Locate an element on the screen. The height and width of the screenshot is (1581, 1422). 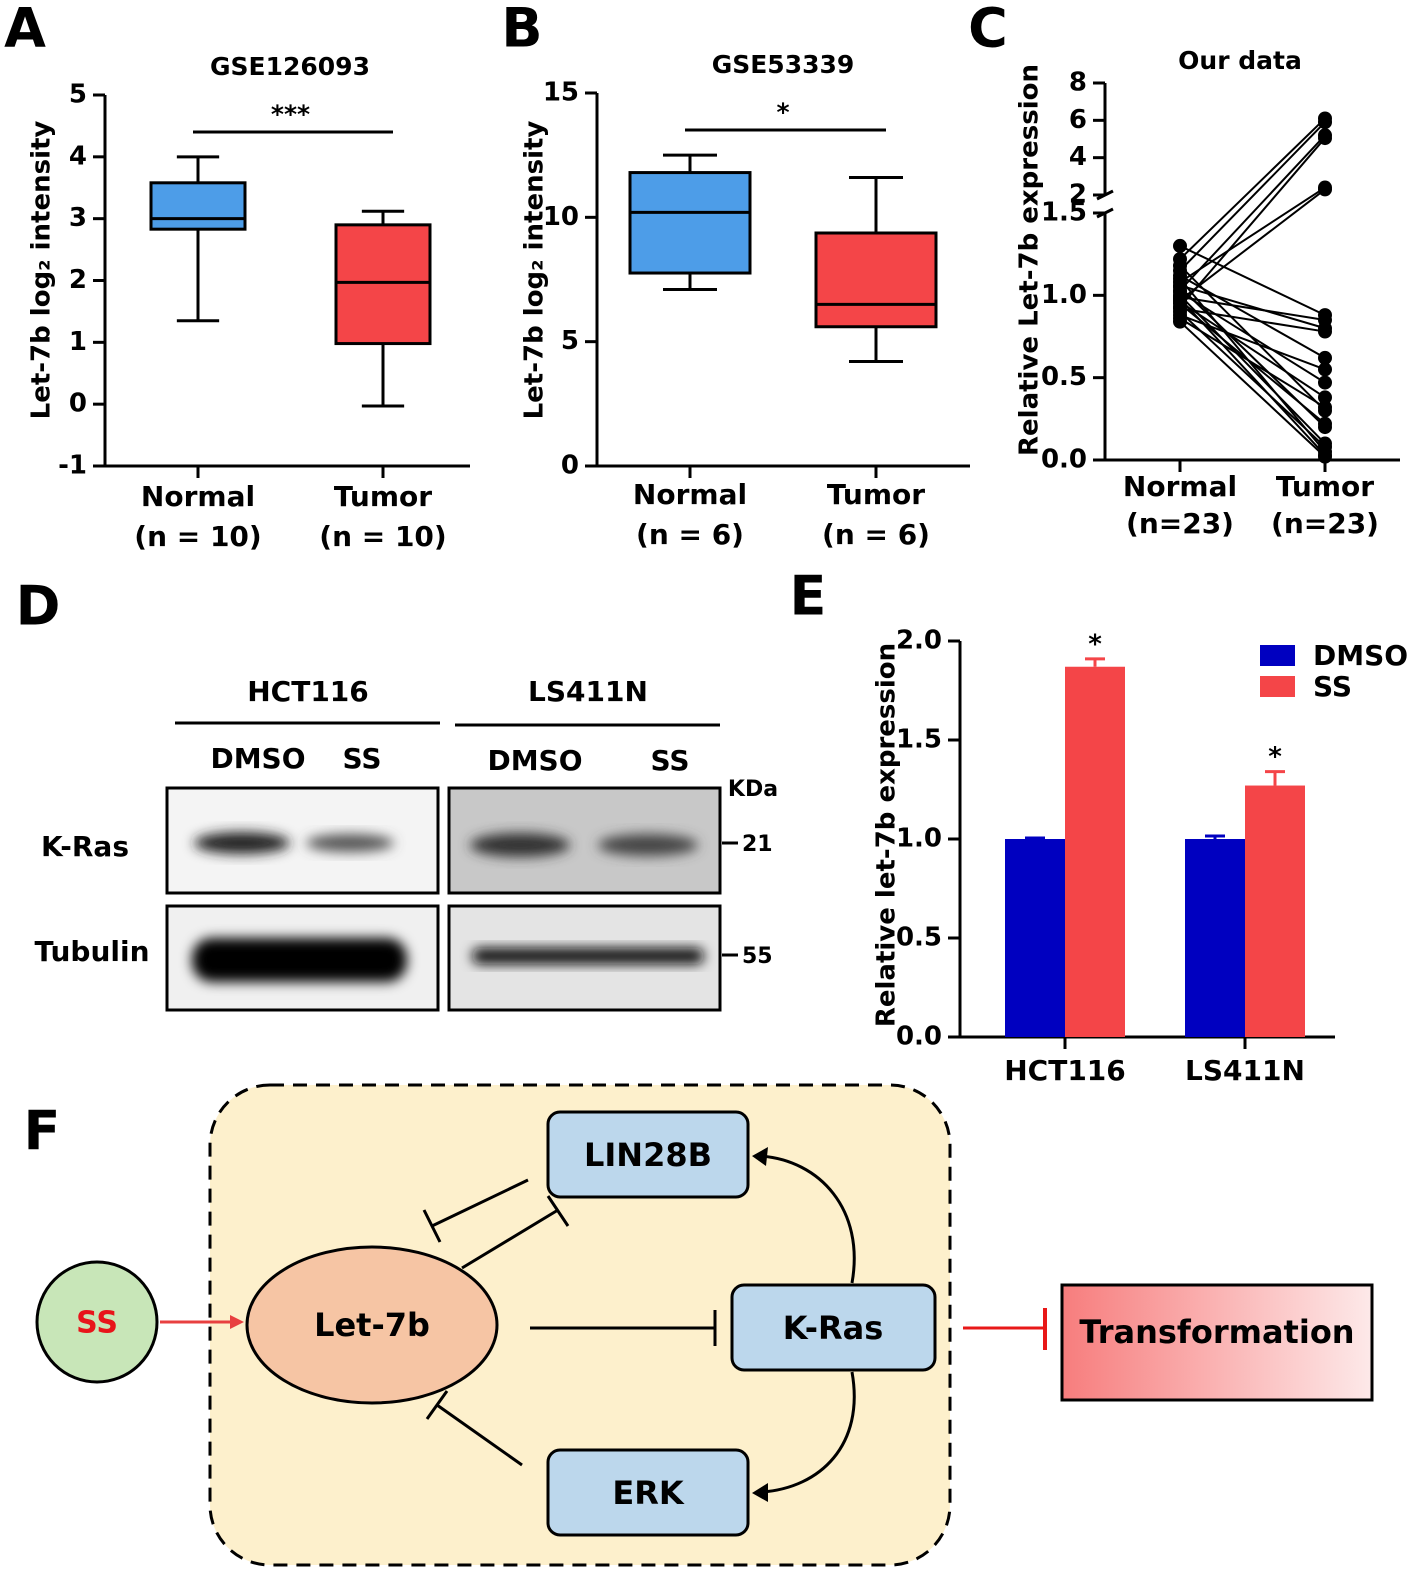
legend-swatch is located at coordinates (1277, 686).